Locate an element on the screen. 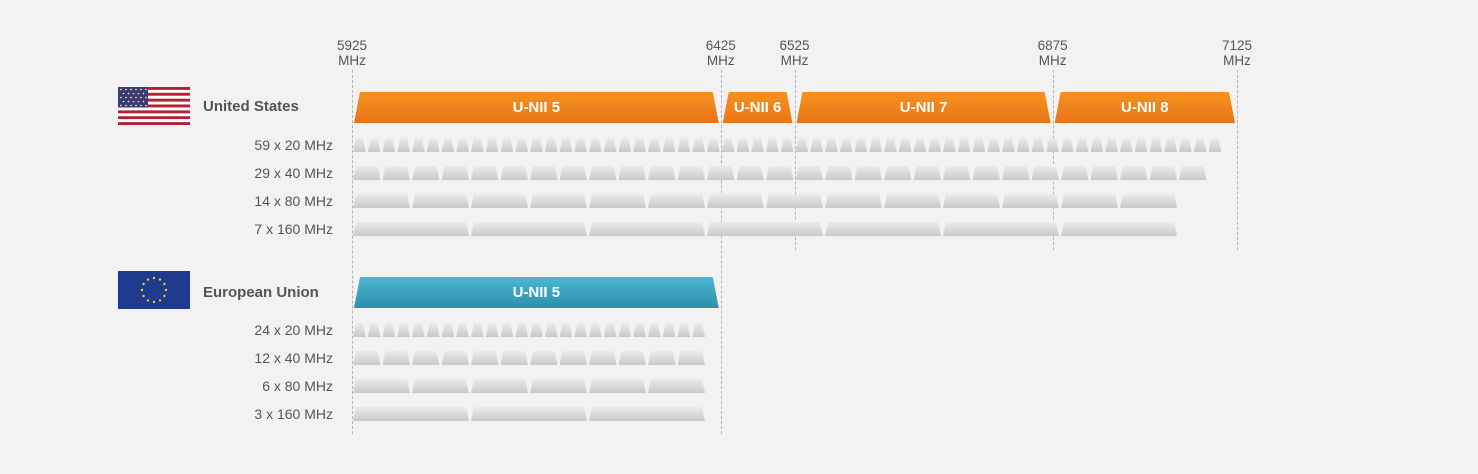  freq-label-6525: 6525 MHz is located at coordinates (795, 53).